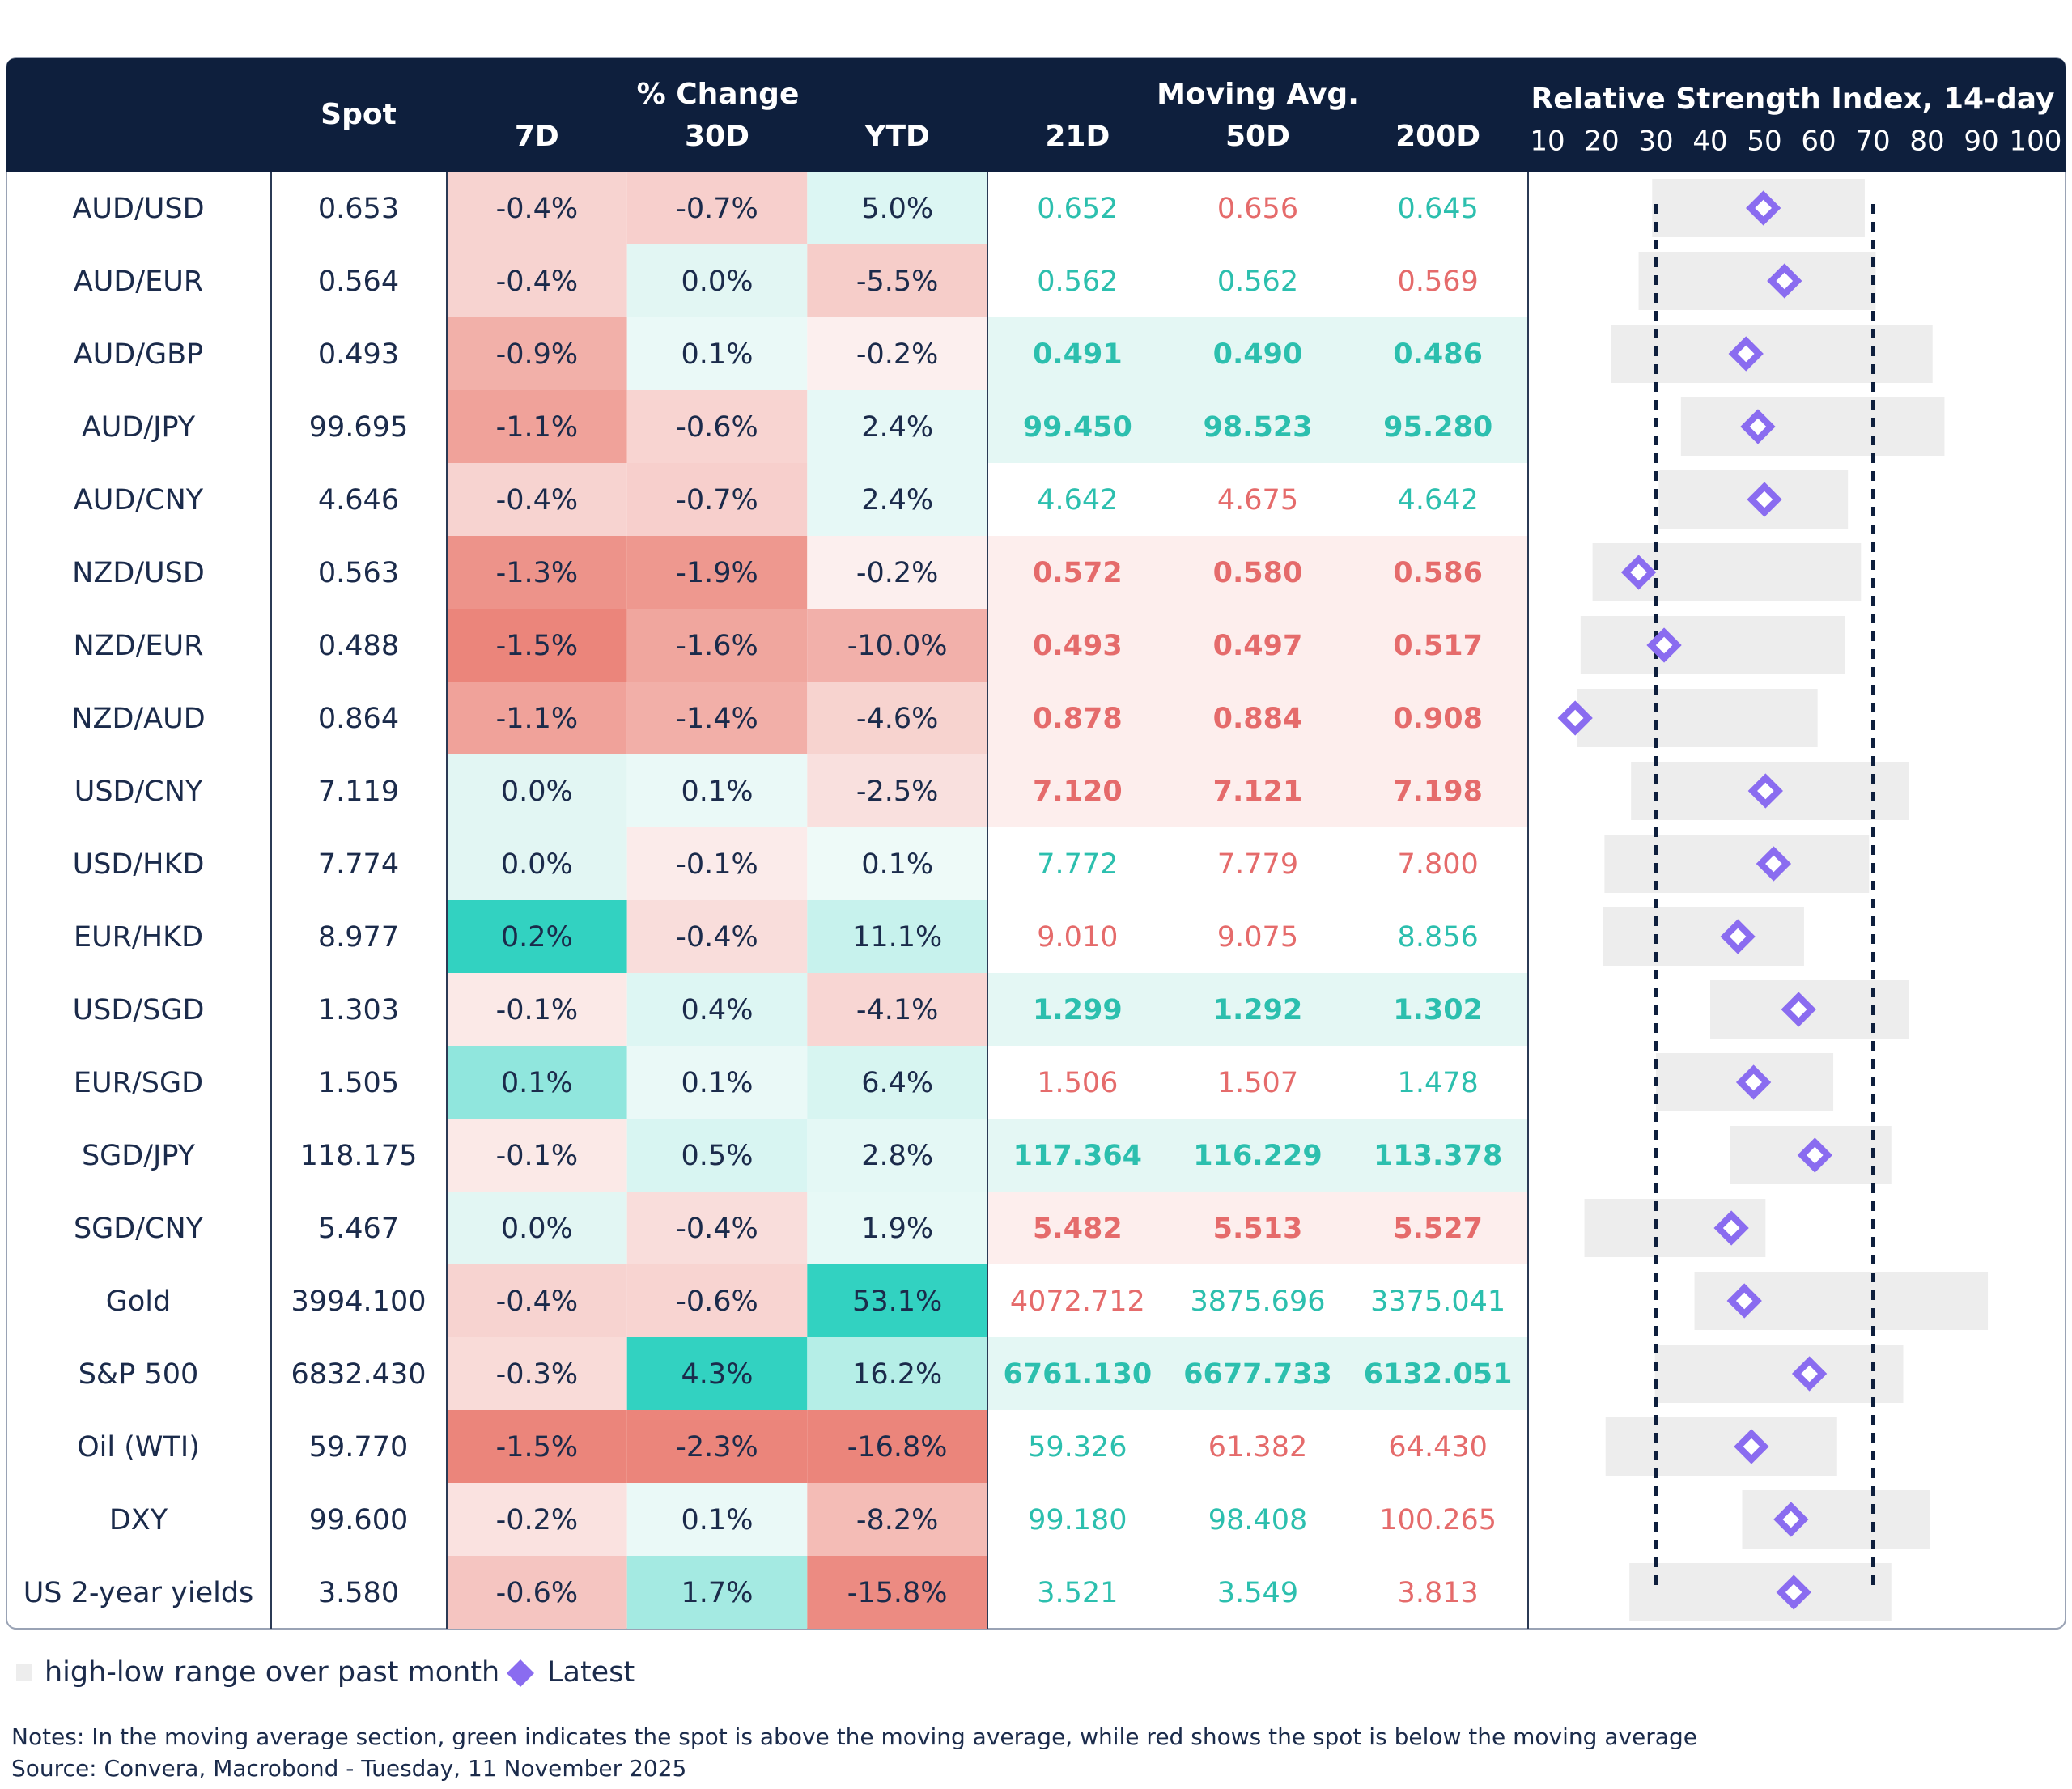 This screenshot has height=1789, width=2072. Describe the element at coordinates (897, 1083) in the screenshot. I see `change-value: 6.4%` at that location.